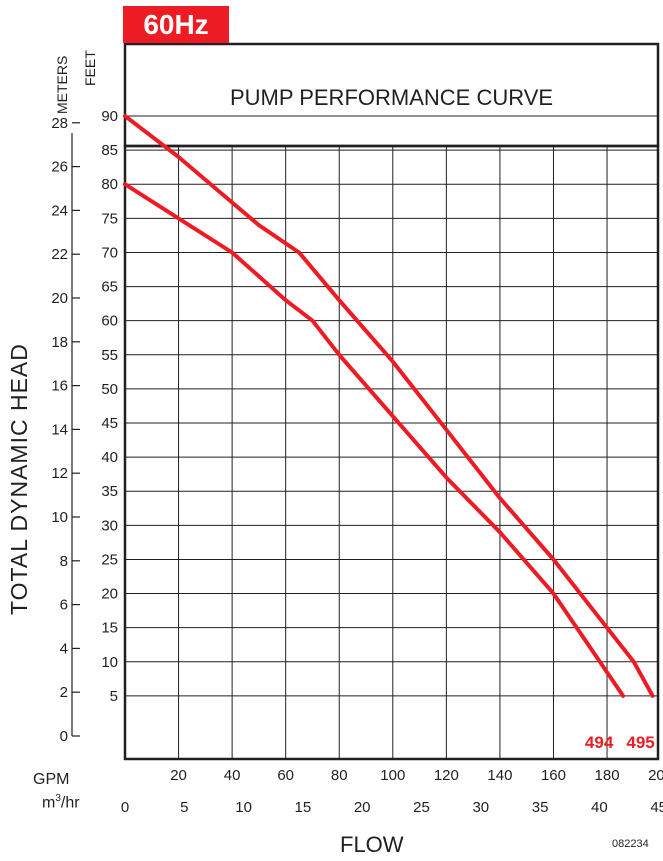 This screenshot has width=663, height=861. I want to click on m3-ticks: 0 5 10 15 20 25 30 35 40 45, so click(392, 807).